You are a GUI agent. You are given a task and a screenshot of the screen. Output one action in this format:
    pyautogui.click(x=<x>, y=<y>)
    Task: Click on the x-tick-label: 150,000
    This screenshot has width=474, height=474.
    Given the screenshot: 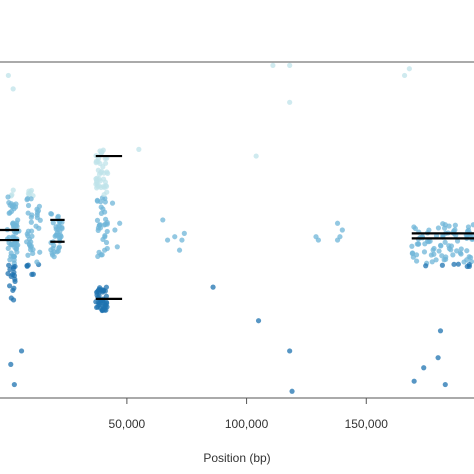 What is the action you would take?
    pyautogui.click(x=367, y=424)
    